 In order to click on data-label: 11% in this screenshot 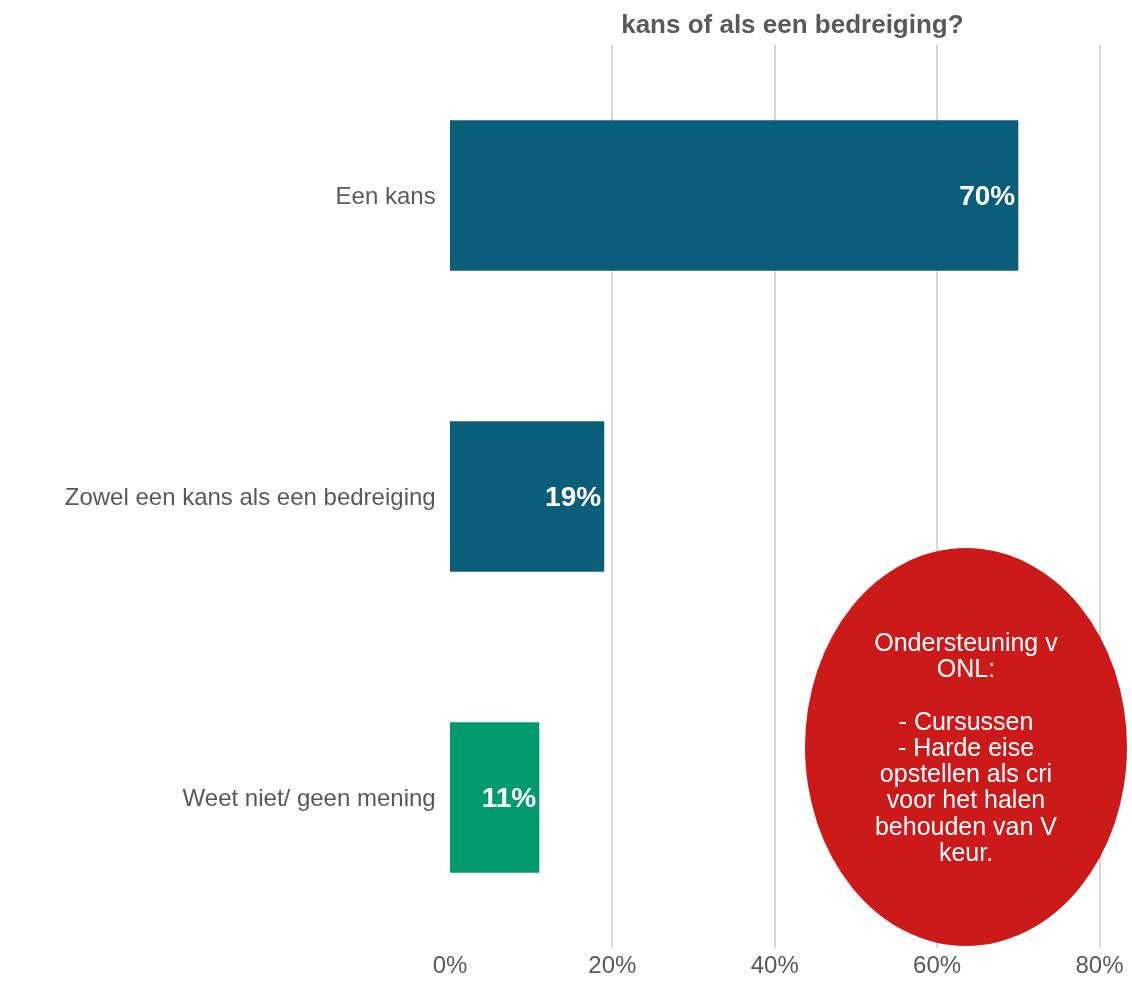, I will do `click(509, 797)`.